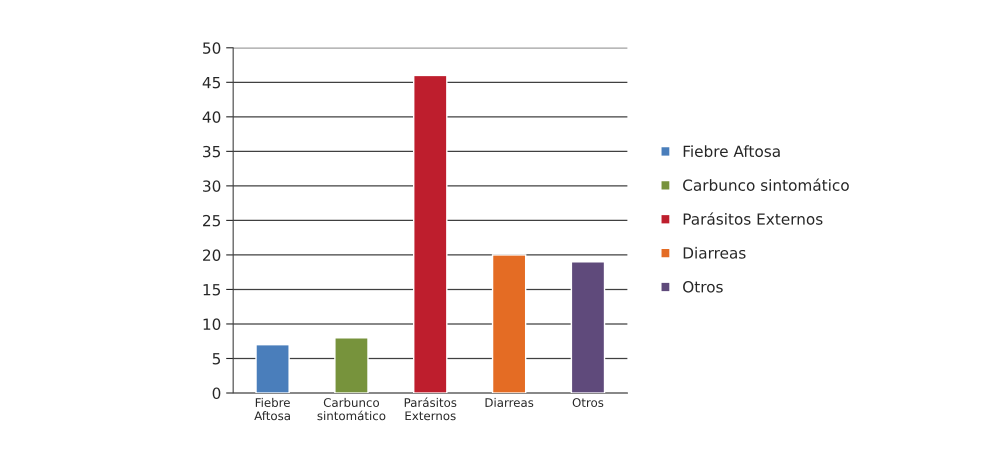 This screenshot has width=988, height=464. I want to click on y-tick-label: 50, so click(211, 48).